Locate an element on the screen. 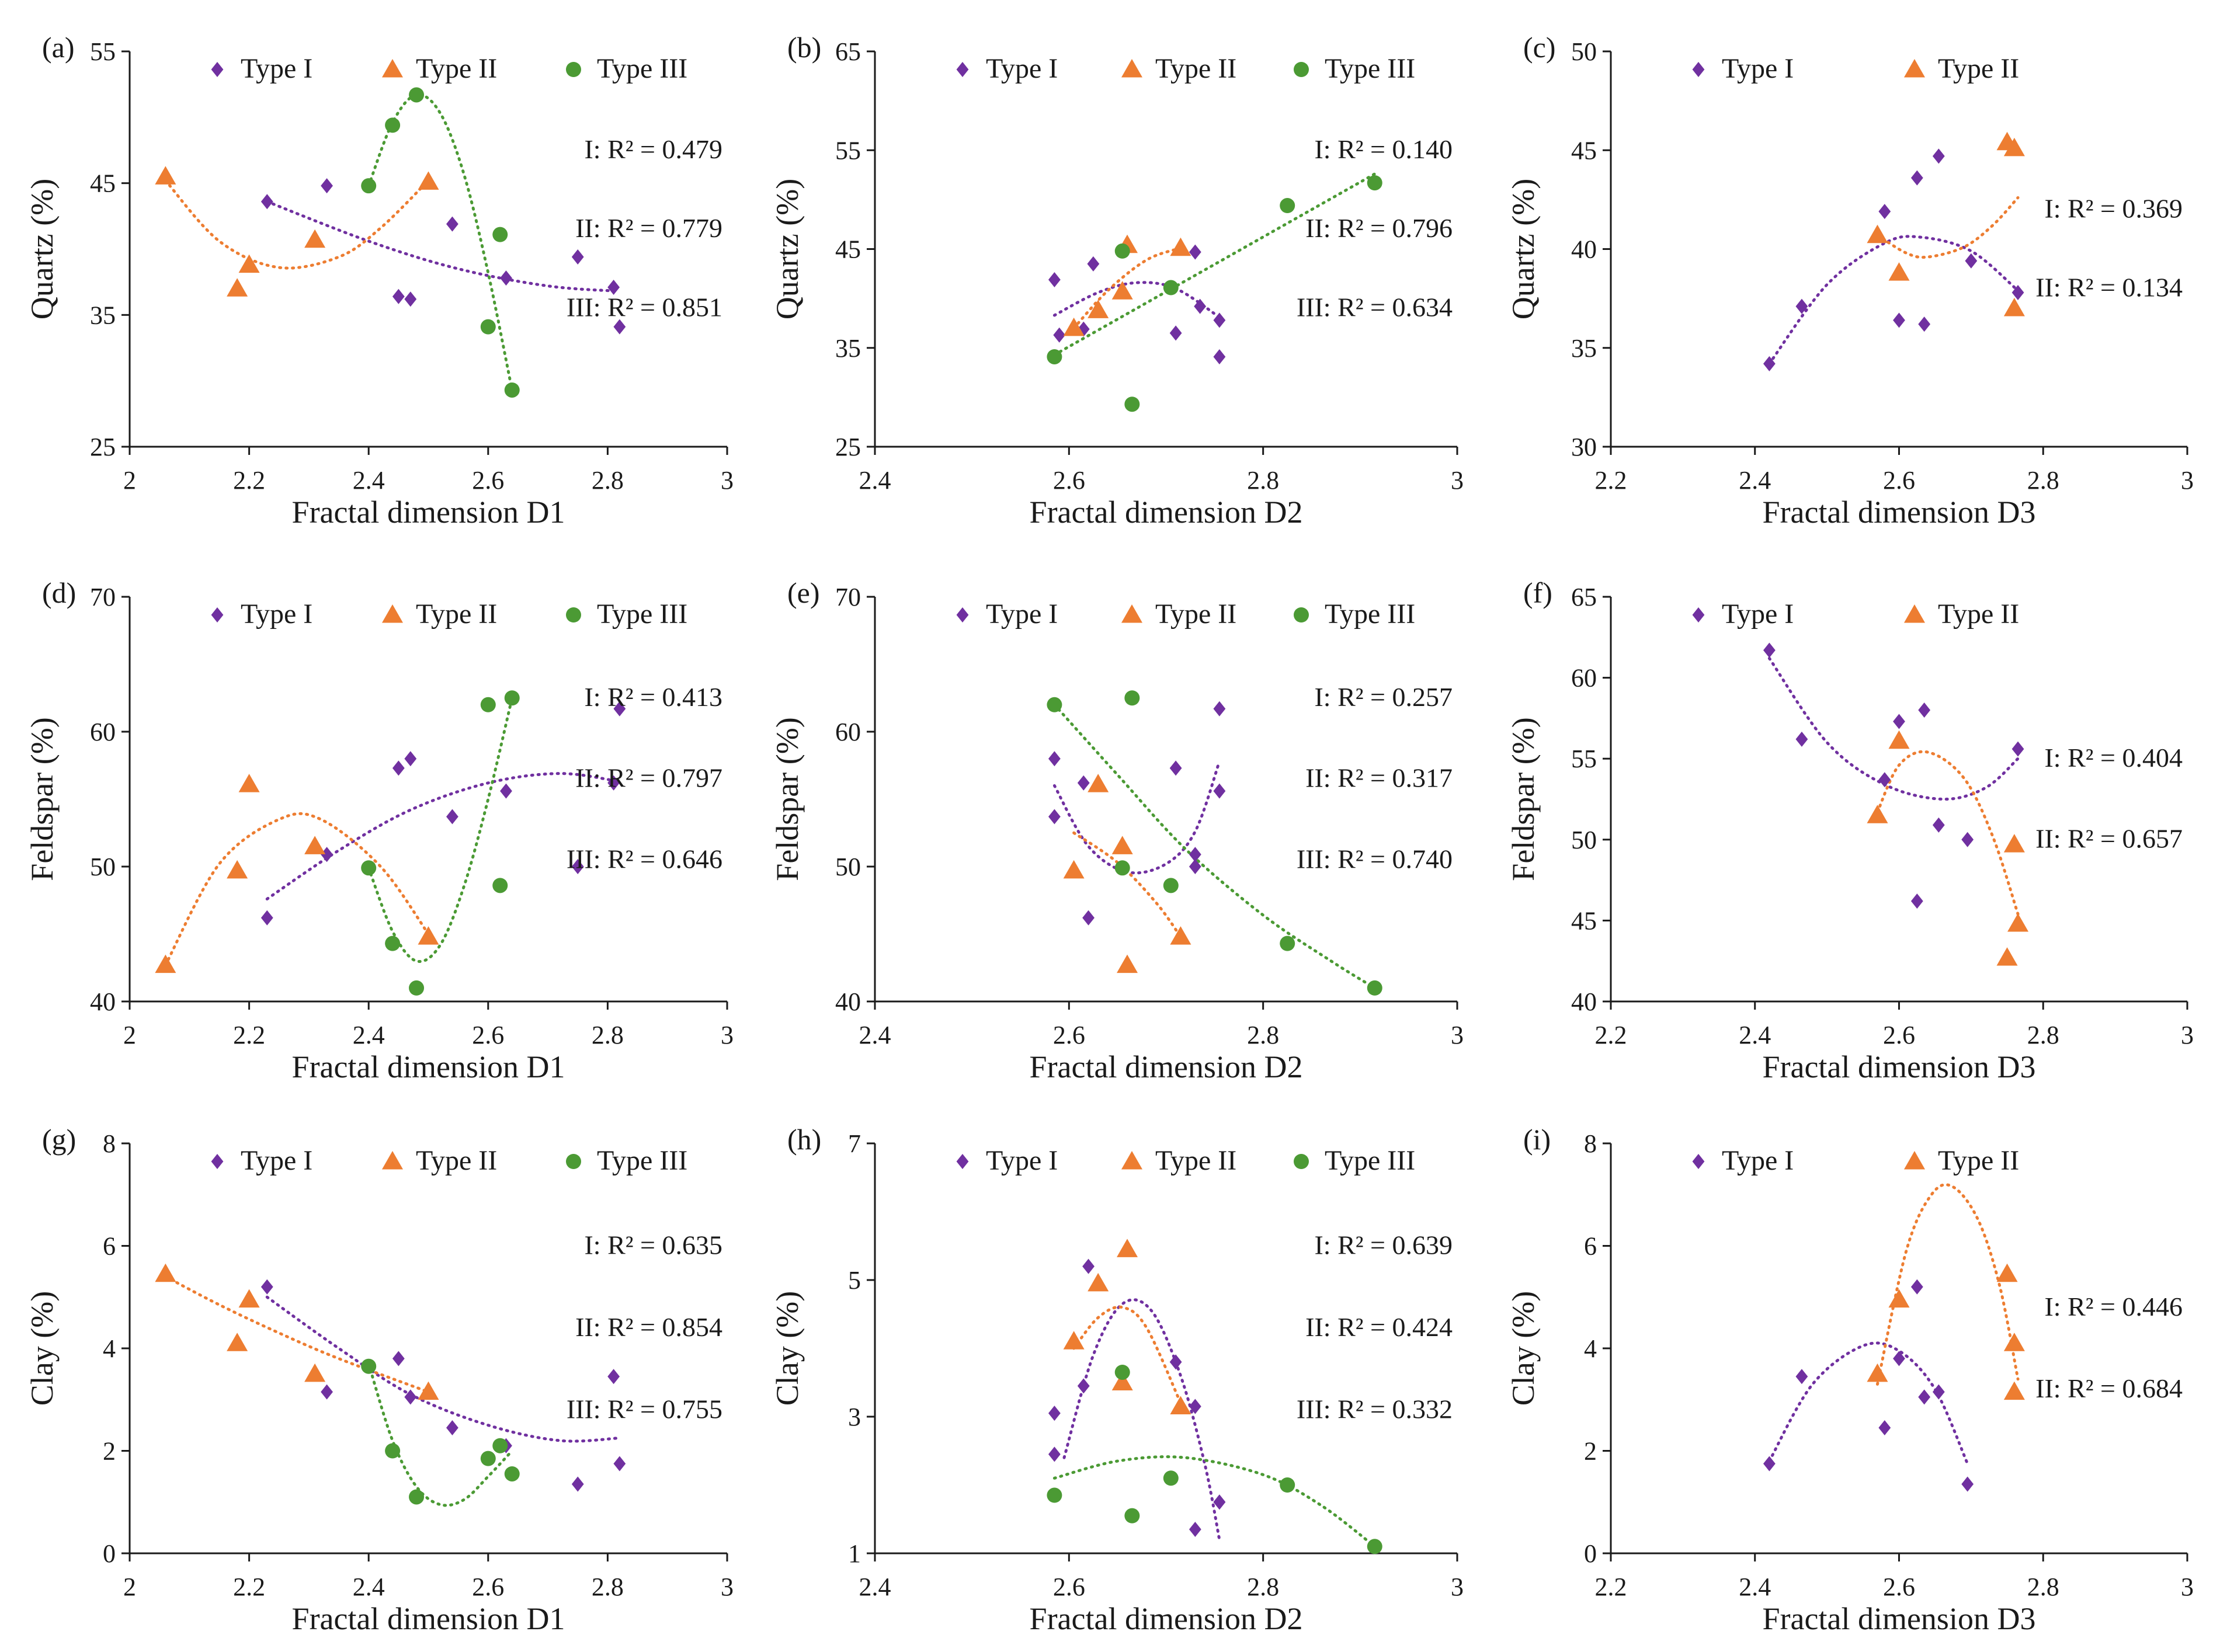 This screenshot has height=1652, width=2234. y-tick-label: 6 is located at coordinates (110, 1246).